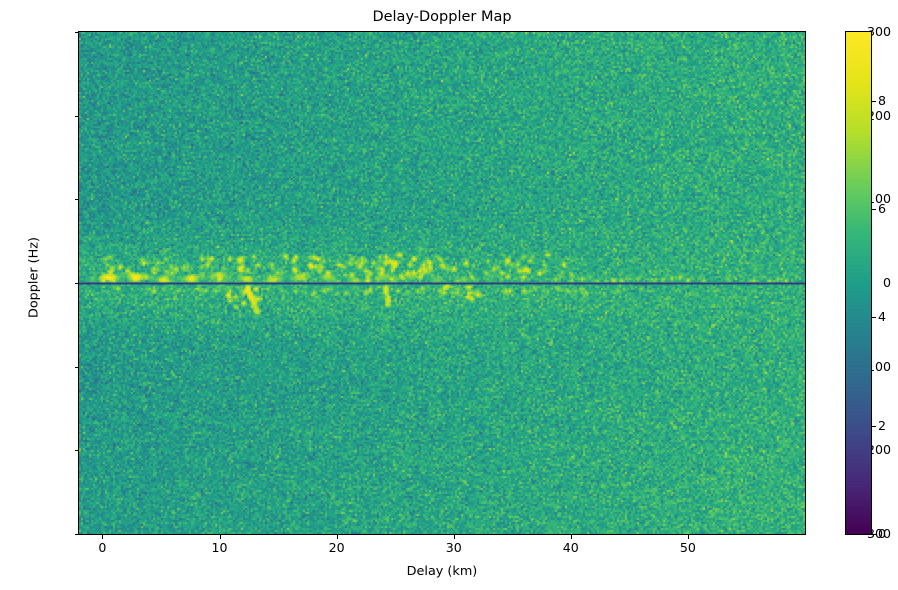 The width and height of the screenshot is (898, 590). I want to click on x-tick-label: 0, so click(102, 547).